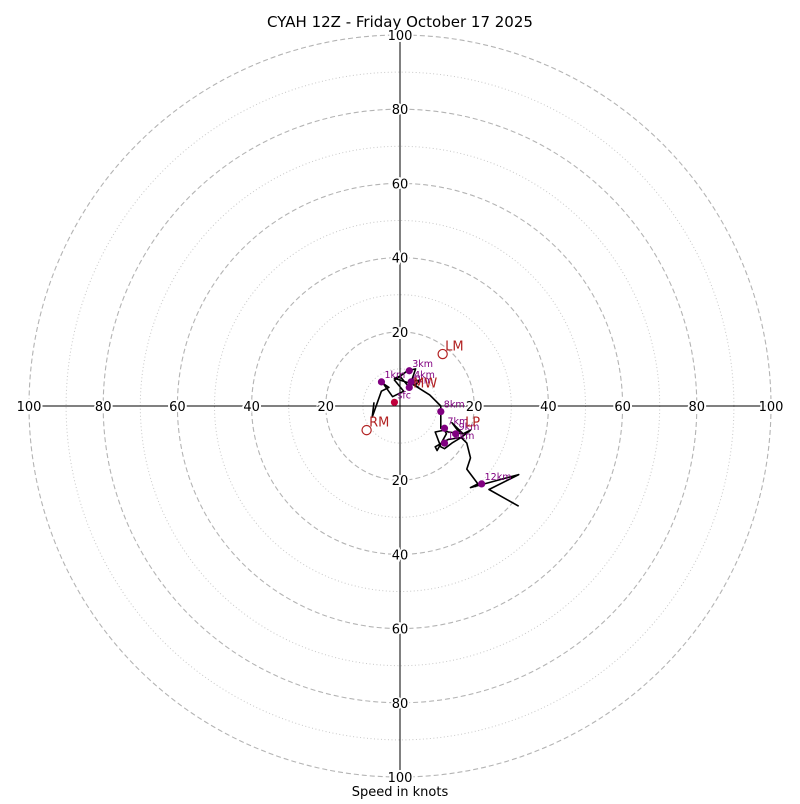 Image resolution: width=800 pixels, height=804 pixels. Describe the element at coordinates (482, 484) in the screenshot. I see `height-marker-12km` at that location.